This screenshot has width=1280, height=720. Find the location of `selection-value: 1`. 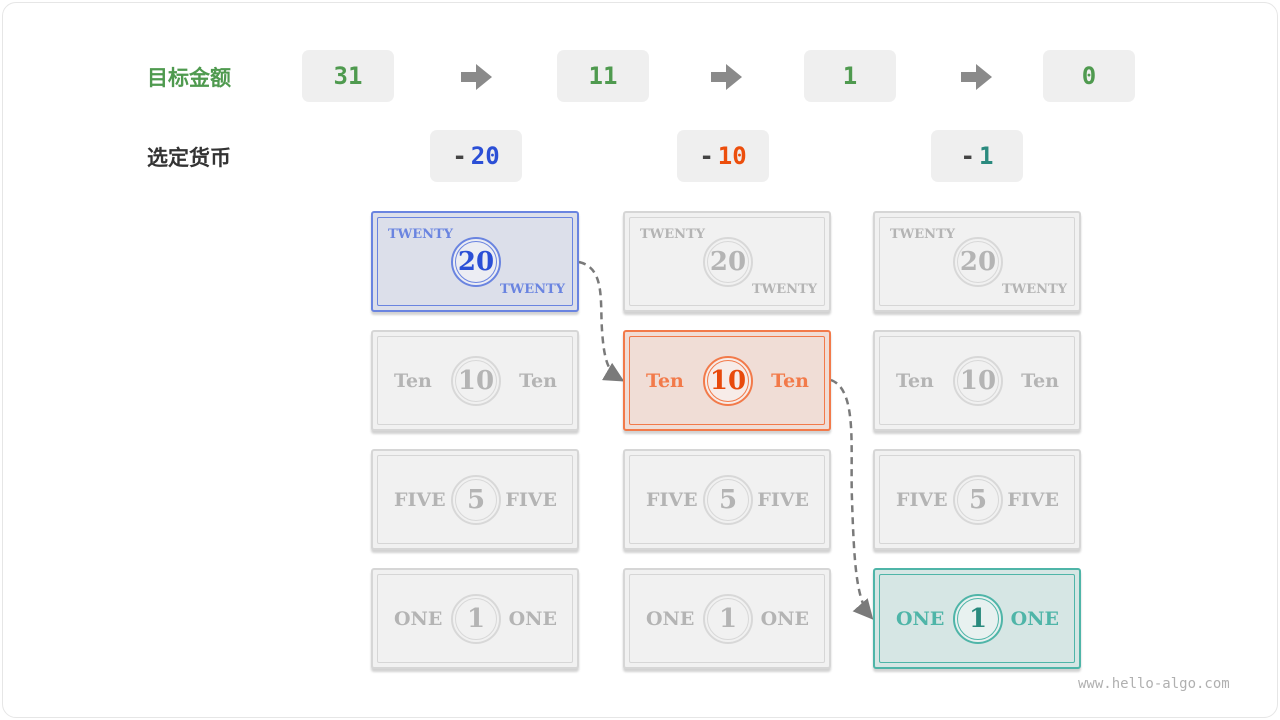

selection-value: 1 is located at coordinates (986, 156).